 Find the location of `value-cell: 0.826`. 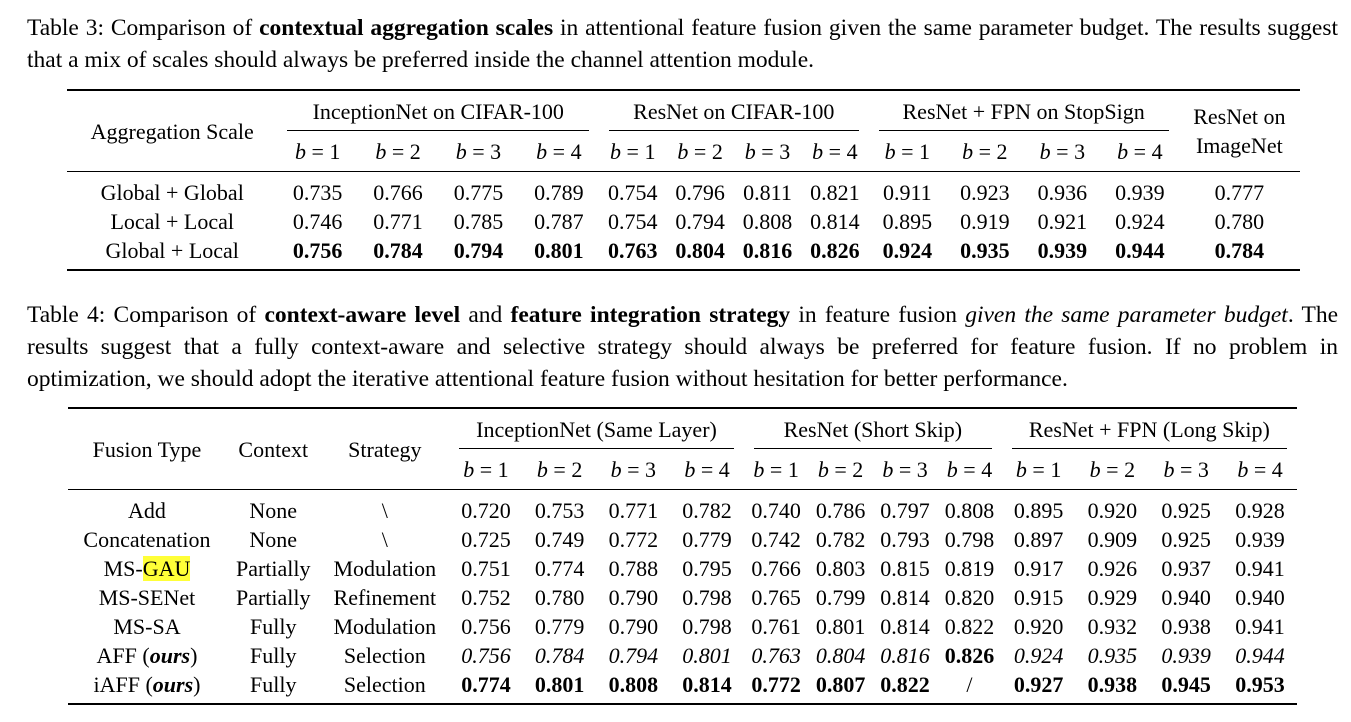

value-cell: 0.826 is located at coordinates (969, 655).